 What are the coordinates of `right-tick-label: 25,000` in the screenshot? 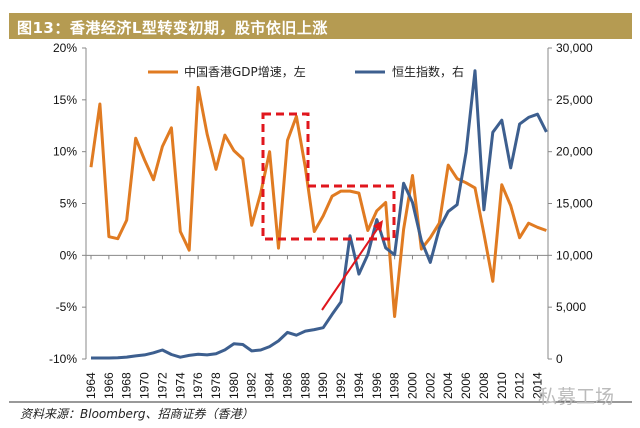 It's located at (574, 100).